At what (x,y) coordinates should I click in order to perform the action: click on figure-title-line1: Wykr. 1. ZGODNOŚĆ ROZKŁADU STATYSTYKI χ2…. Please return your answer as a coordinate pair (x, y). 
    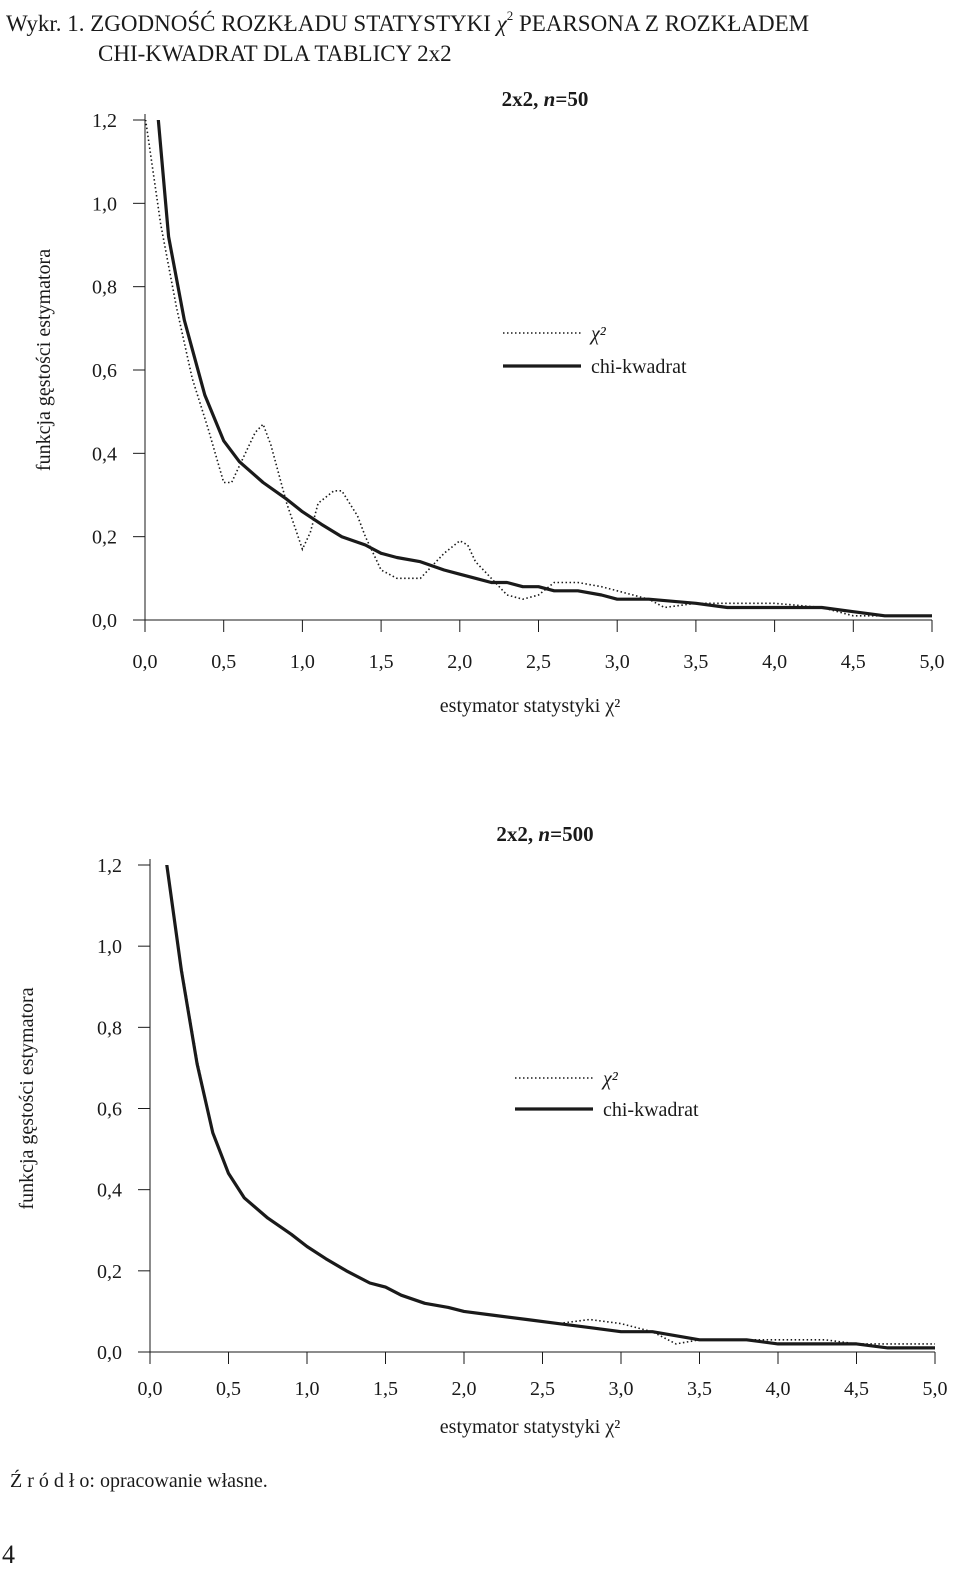
    Looking at the image, I should click on (408, 22).